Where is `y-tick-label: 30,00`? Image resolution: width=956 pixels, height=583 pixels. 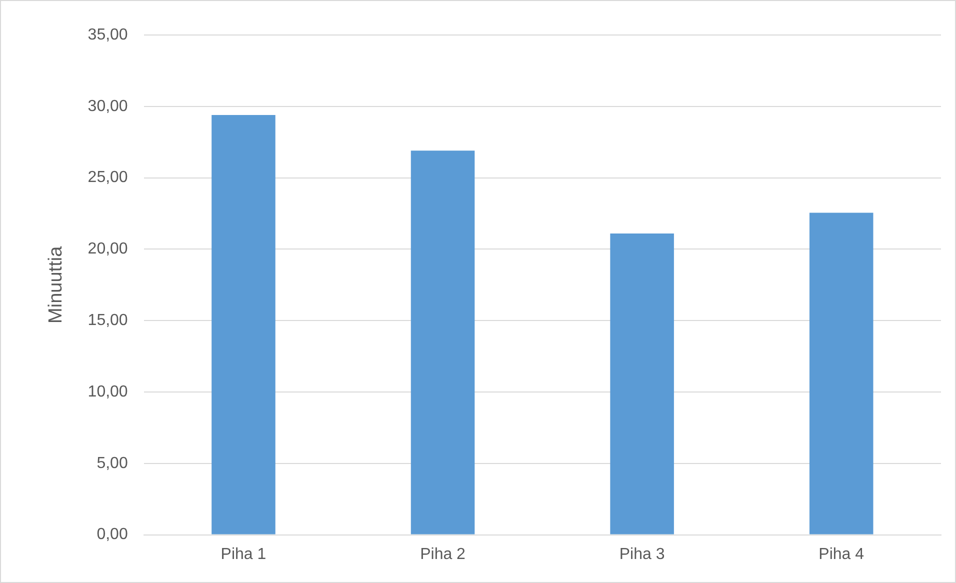
y-tick-label: 30,00 is located at coordinates (108, 106).